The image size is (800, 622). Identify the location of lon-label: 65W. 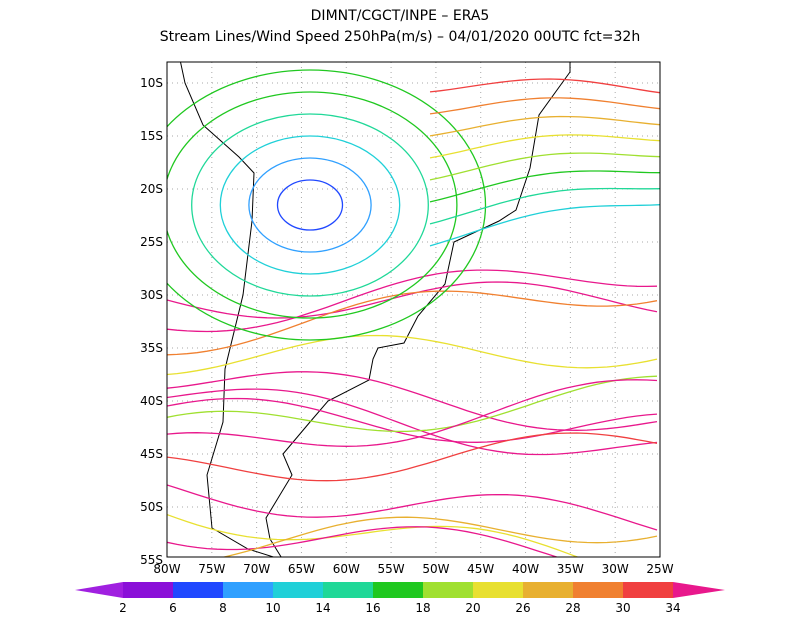
(301, 569).